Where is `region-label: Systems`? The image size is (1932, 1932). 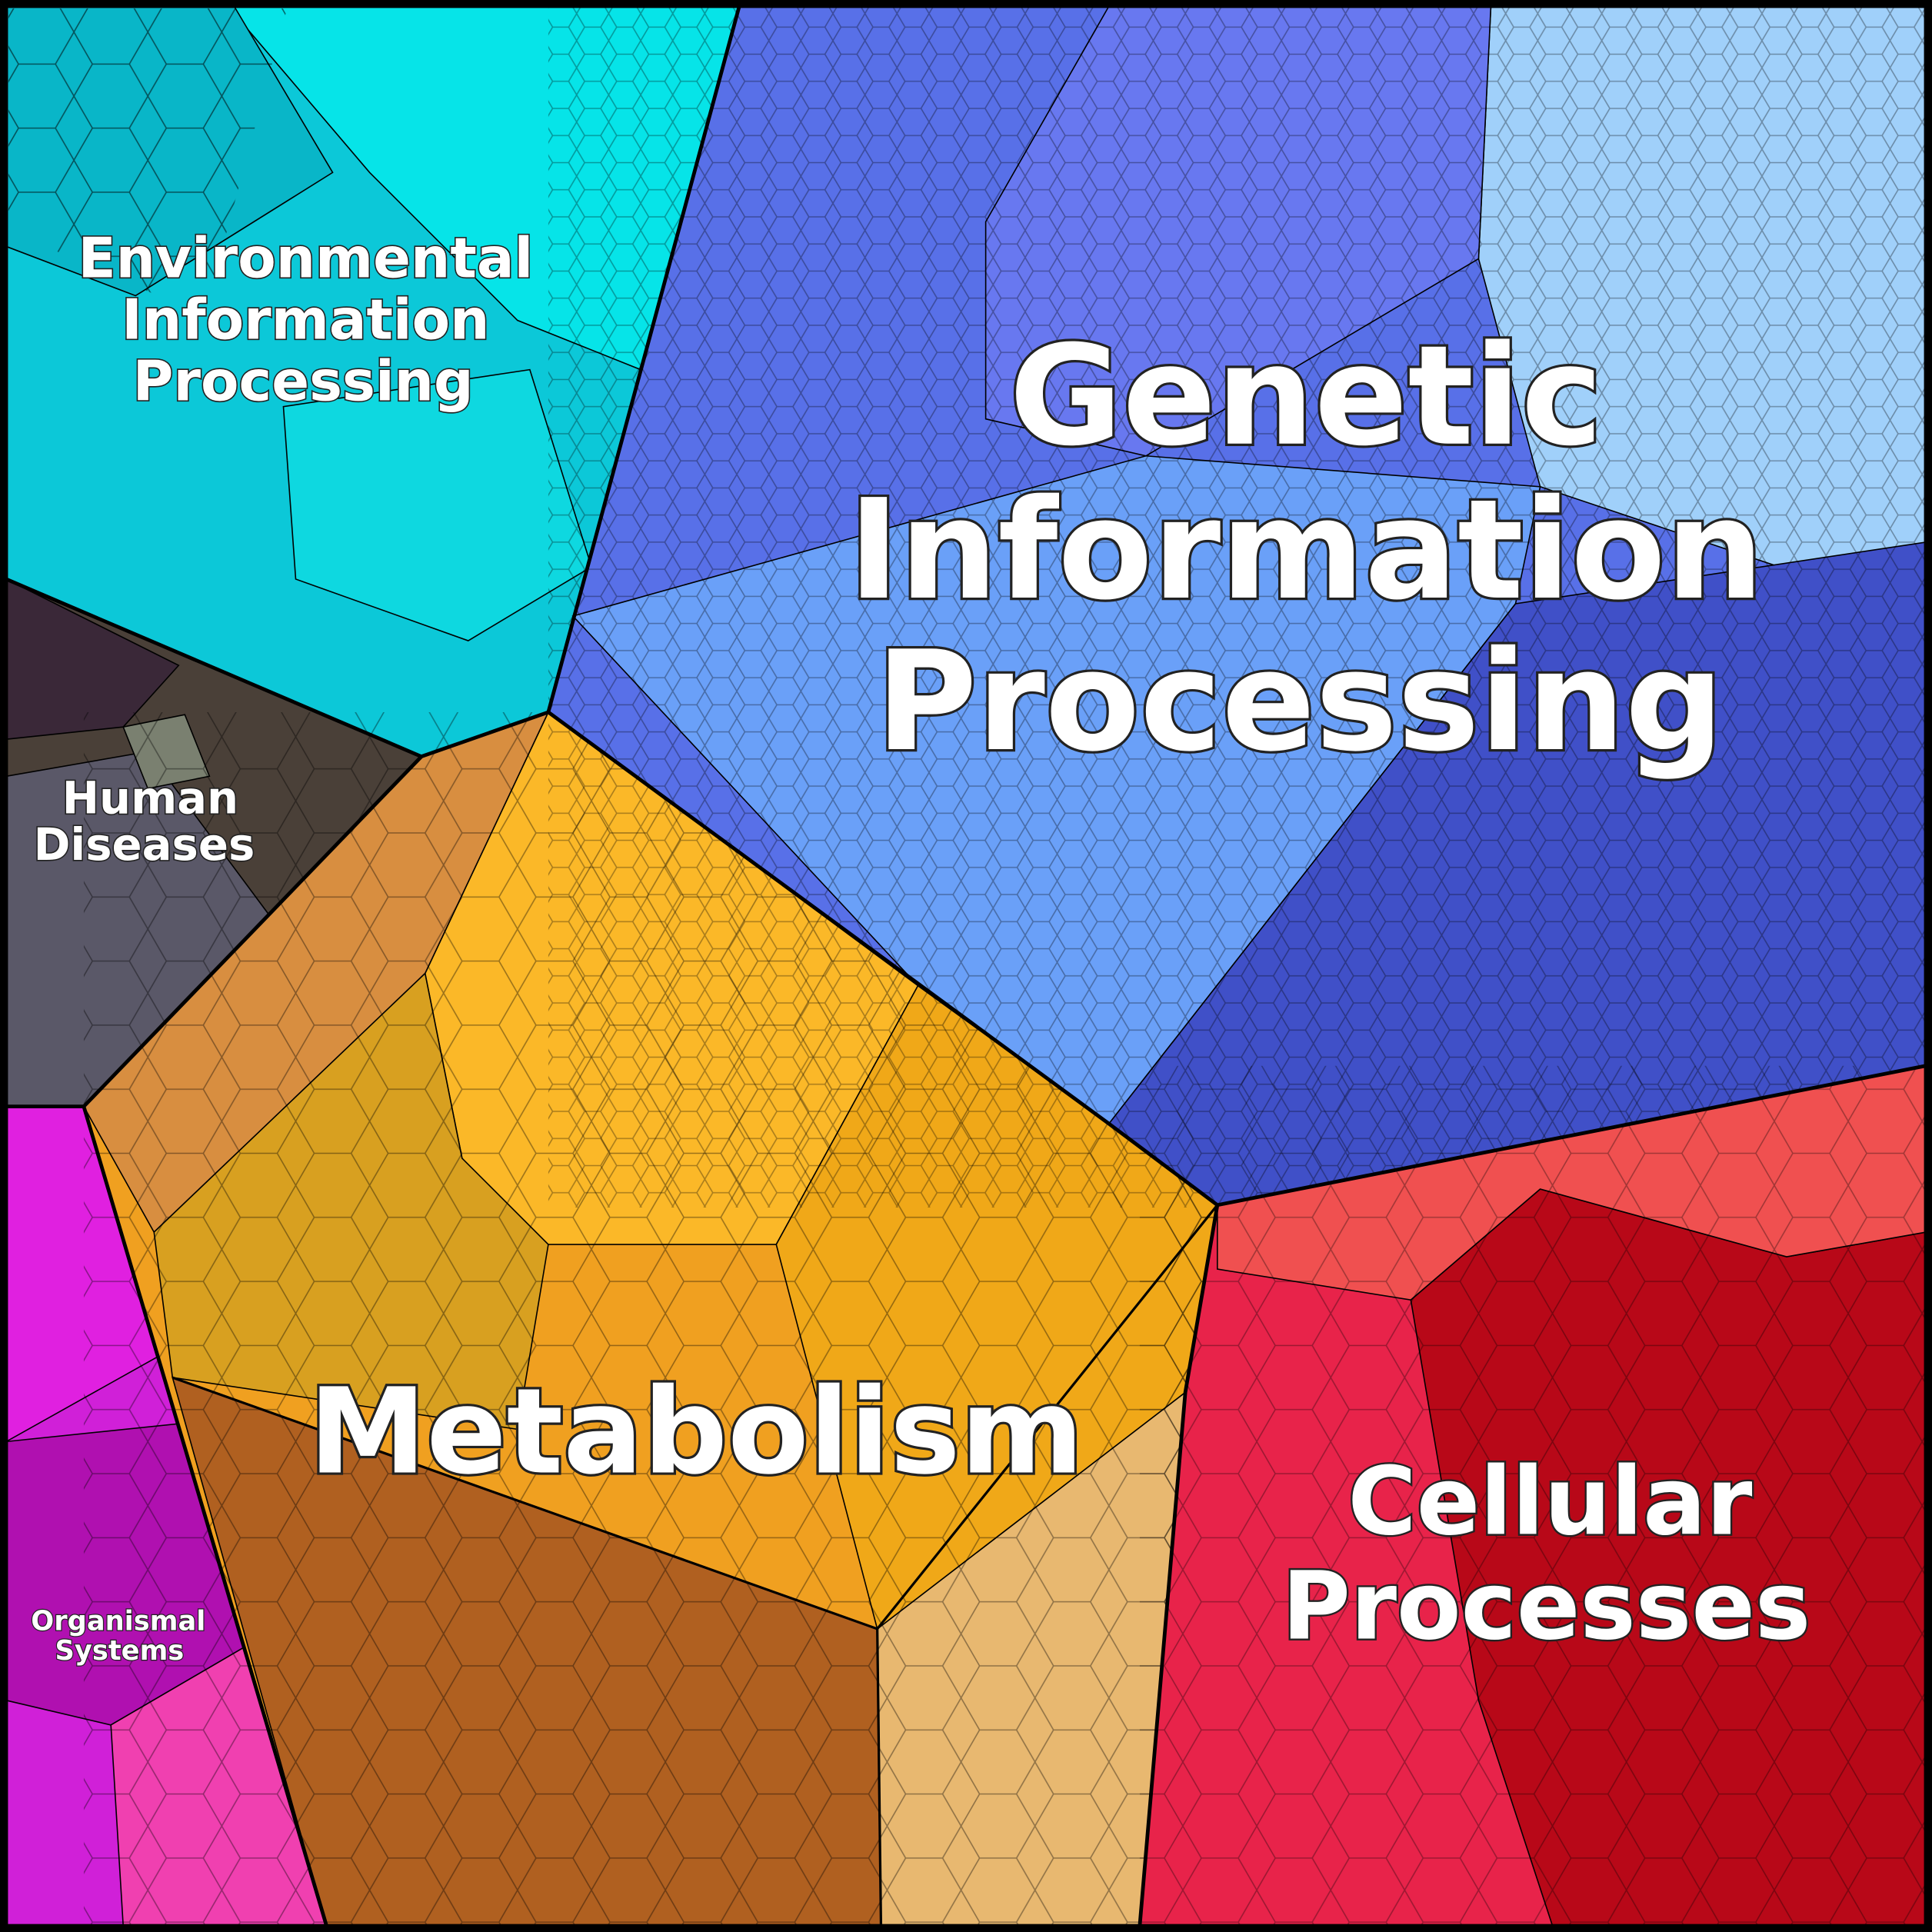
region-label: Systems is located at coordinates (120, 1651).